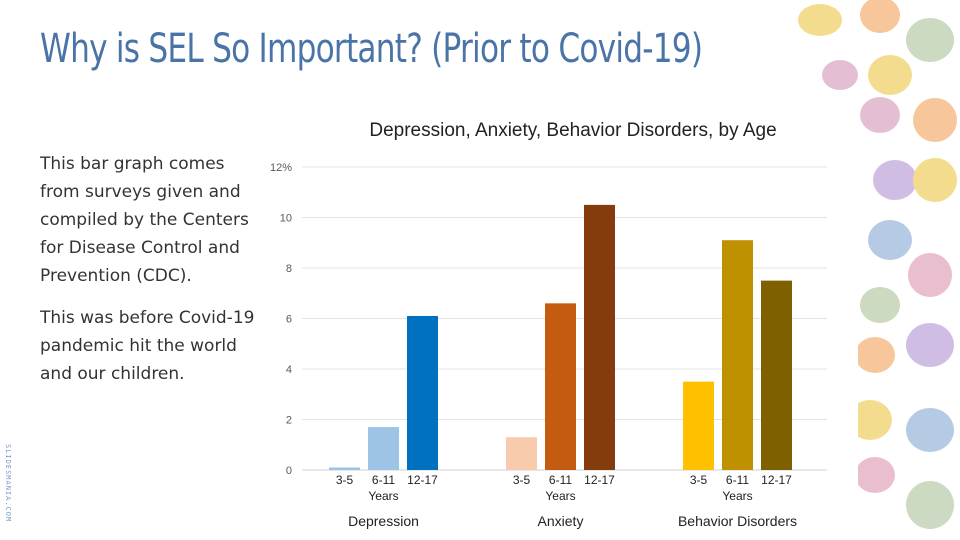 Image resolution: width=960 pixels, height=540 pixels. I want to click on y-tick-label: 10, so click(286, 219).